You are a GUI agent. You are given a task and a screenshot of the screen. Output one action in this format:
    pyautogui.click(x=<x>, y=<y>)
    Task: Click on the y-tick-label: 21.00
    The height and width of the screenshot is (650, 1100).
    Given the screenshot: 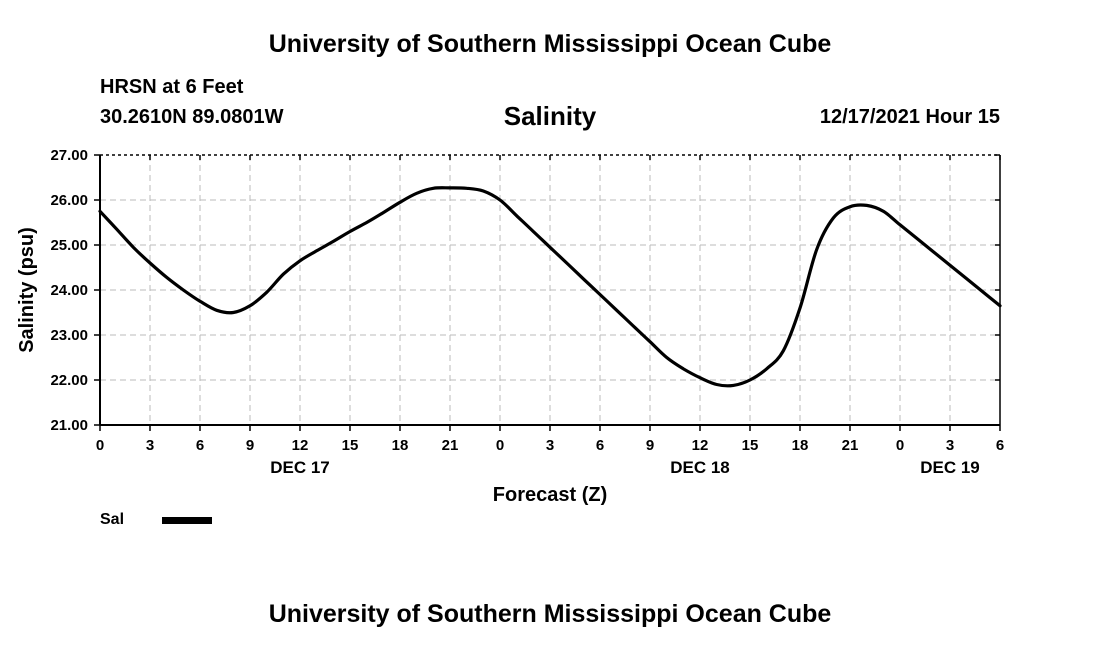 What is the action you would take?
    pyautogui.click(x=69, y=425)
    